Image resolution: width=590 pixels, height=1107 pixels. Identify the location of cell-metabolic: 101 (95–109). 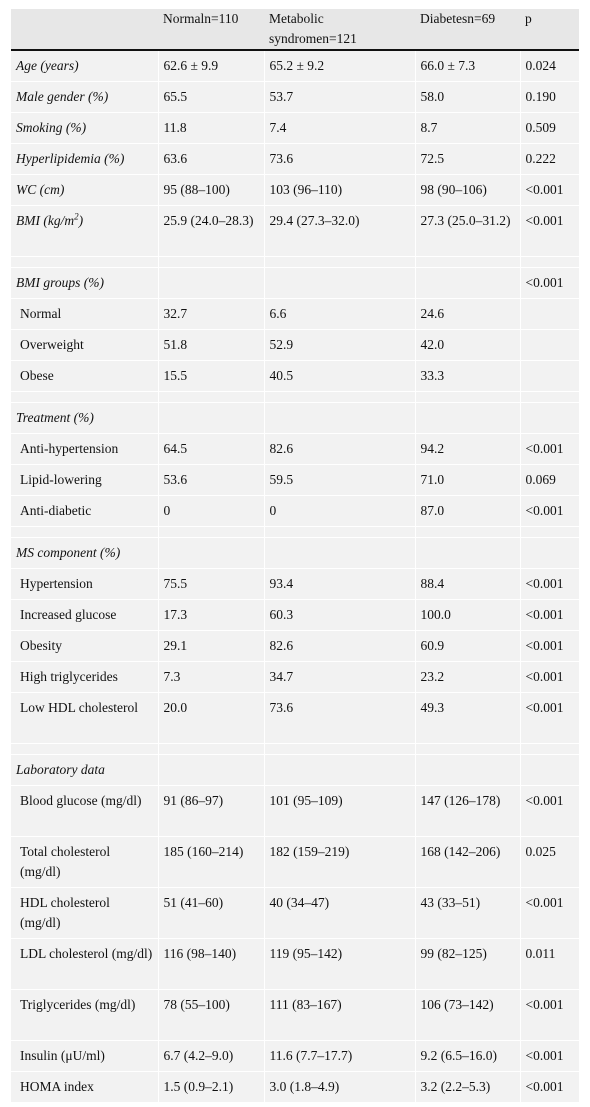
(340, 811).